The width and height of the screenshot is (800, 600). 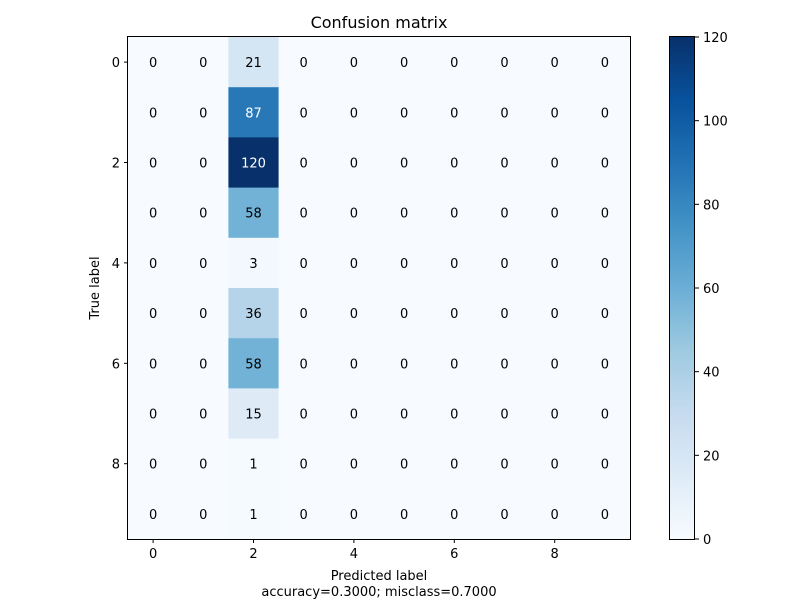 What do you see at coordinates (711, 373) in the screenshot?
I see `colorbar-tick-label: 40` at bounding box center [711, 373].